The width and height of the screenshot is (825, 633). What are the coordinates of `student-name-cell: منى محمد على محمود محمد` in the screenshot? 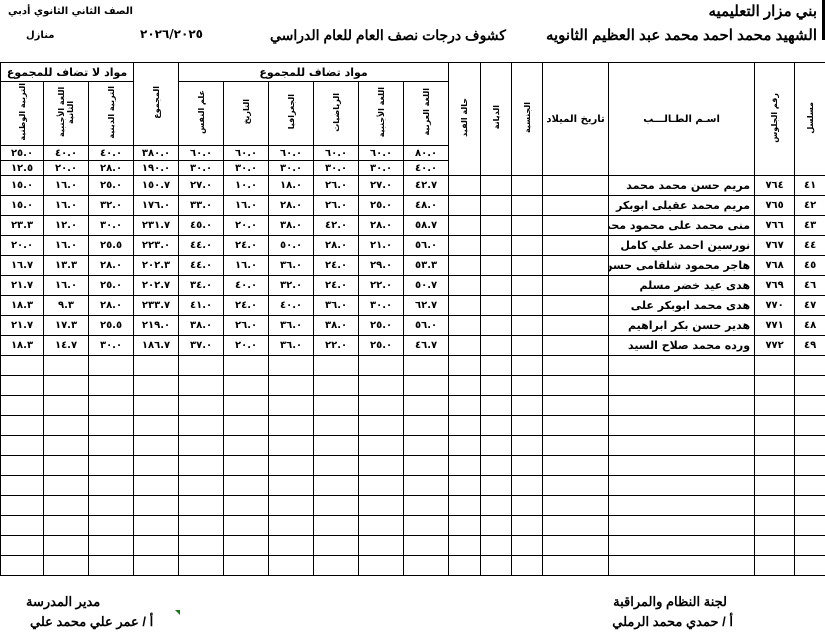 It's located at (682, 225).